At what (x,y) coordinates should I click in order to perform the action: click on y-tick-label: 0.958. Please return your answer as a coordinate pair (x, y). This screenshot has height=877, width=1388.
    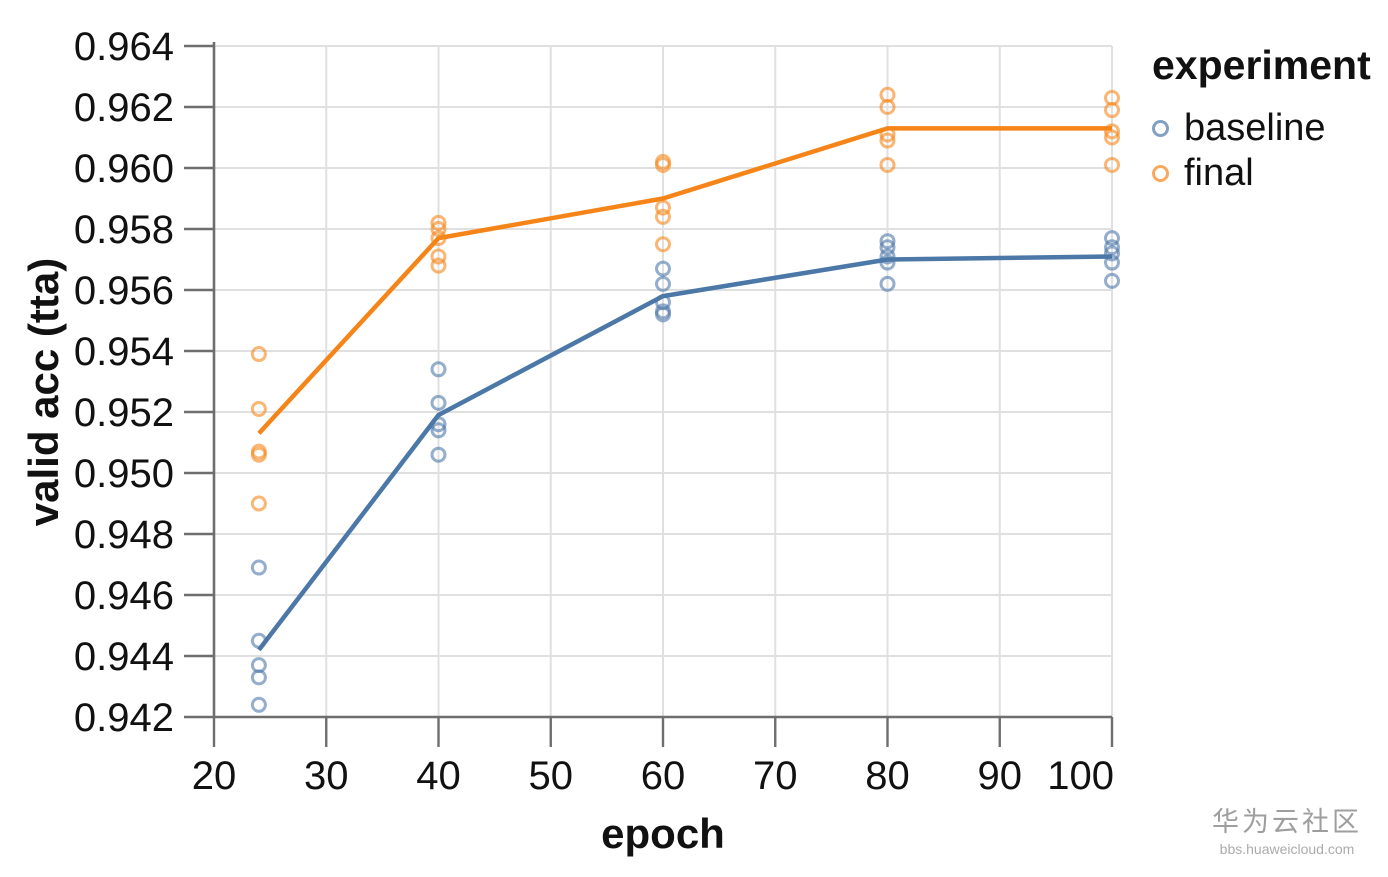
    Looking at the image, I should click on (124, 230).